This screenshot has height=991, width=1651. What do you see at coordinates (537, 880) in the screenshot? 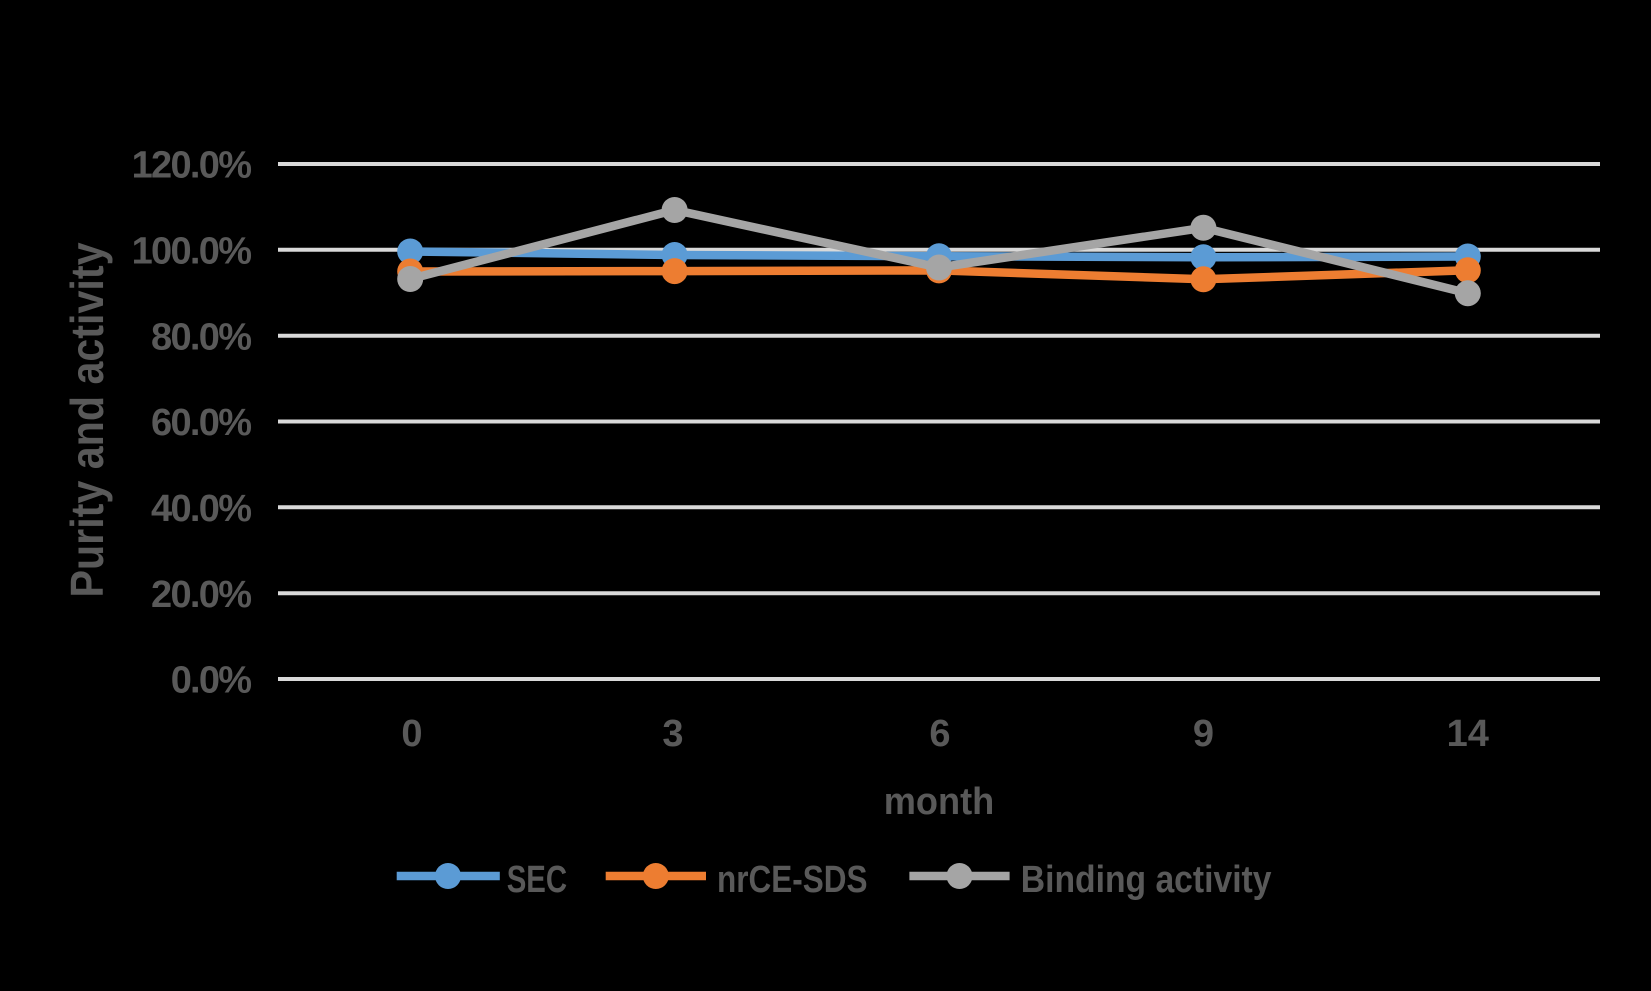
I see `svg-text: SEC` at bounding box center [537, 880].